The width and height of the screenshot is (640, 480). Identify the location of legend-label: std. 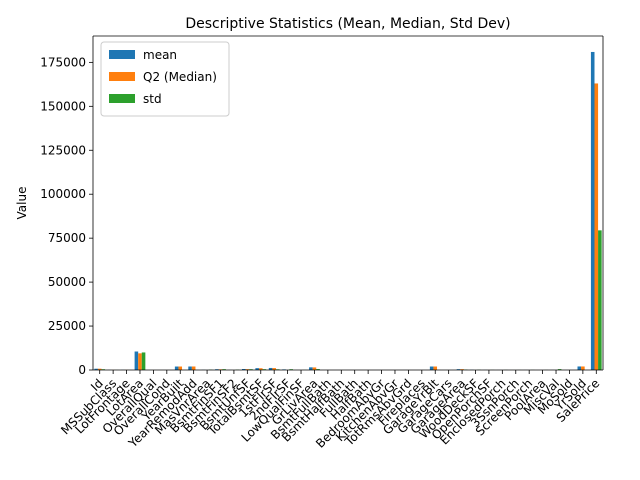
(152, 99).